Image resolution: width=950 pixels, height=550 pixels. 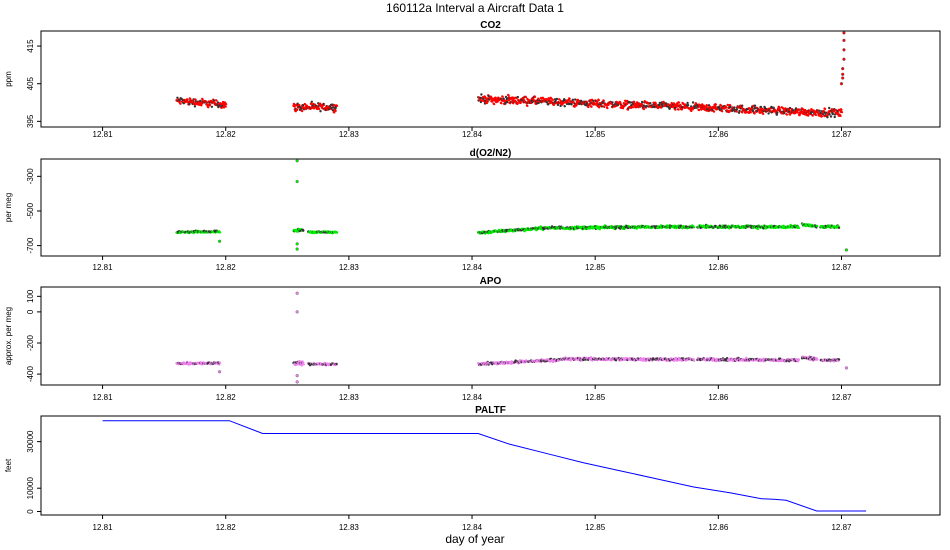 I want to click on x-tick-label: 12.81, so click(x=103, y=134).